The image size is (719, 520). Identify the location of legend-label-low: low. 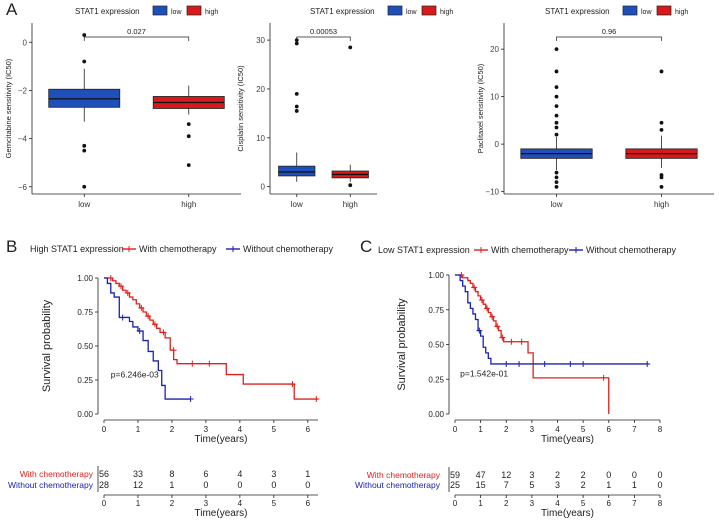
(646, 12).